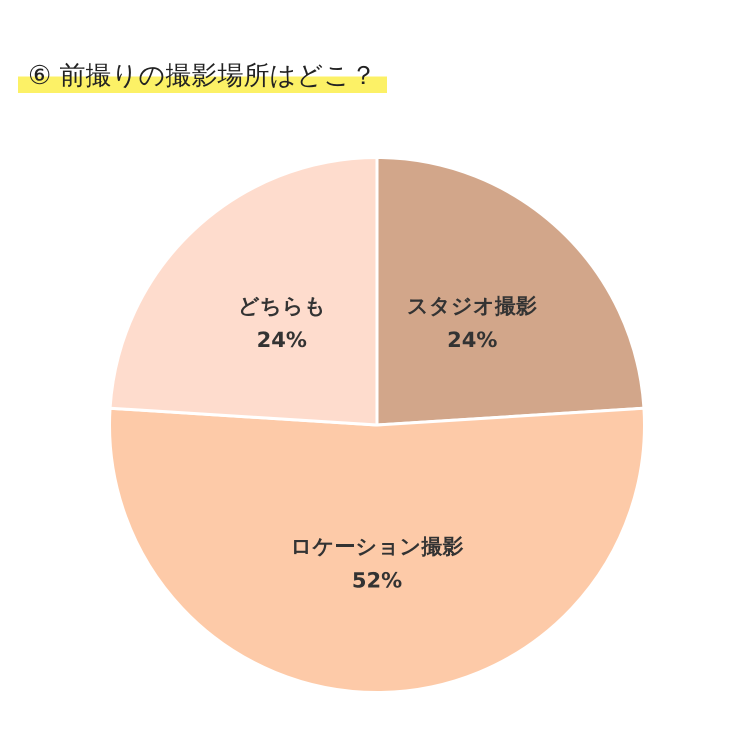  Describe the element at coordinates (377, 580) in the screenshot. I see `data-label: 52%` at that location.